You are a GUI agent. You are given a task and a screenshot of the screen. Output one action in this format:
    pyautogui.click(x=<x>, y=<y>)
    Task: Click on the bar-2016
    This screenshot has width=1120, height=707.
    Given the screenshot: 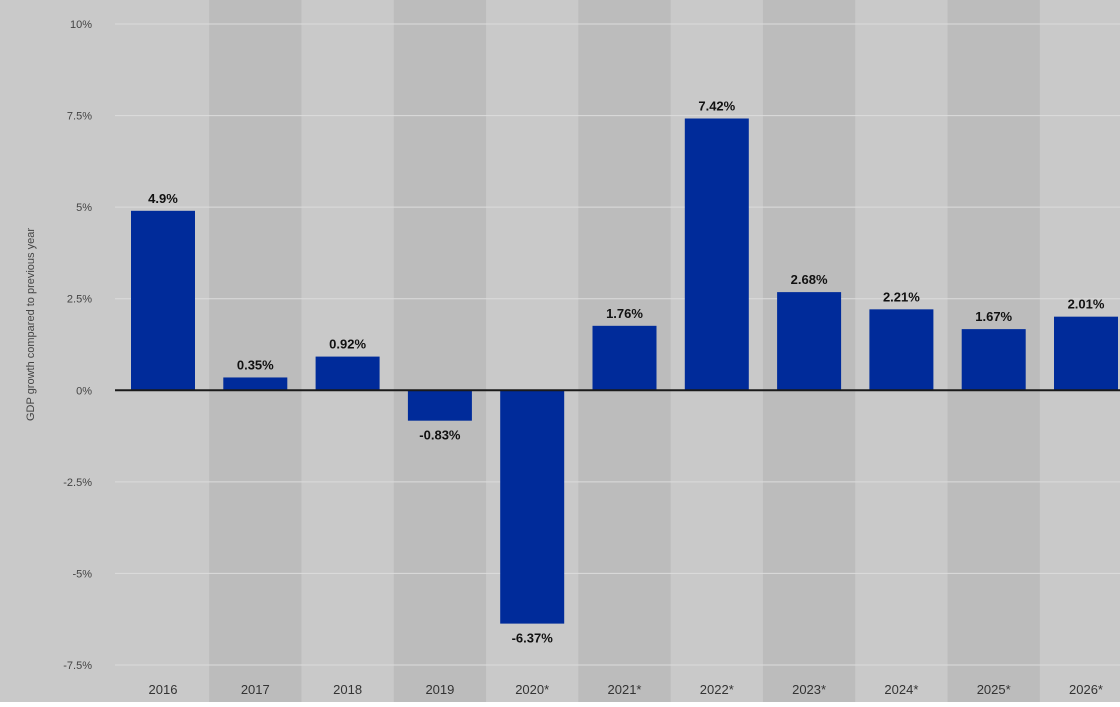 What is the action you would take?
    pyautogui.click(x=163, y=300)
    